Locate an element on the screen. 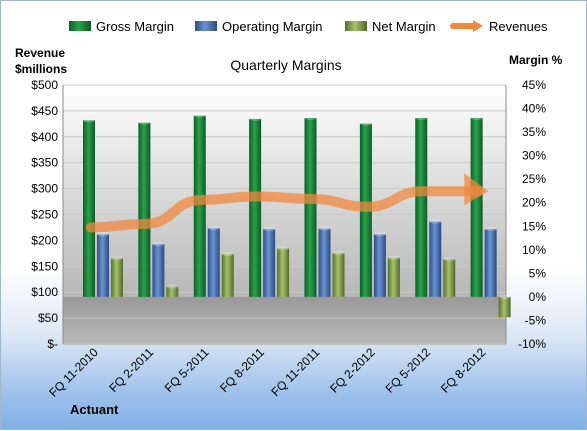 The height and width of the screenshot is (431, 587). chart-title: Quarterly Margins is located at coordinates (285, 65).